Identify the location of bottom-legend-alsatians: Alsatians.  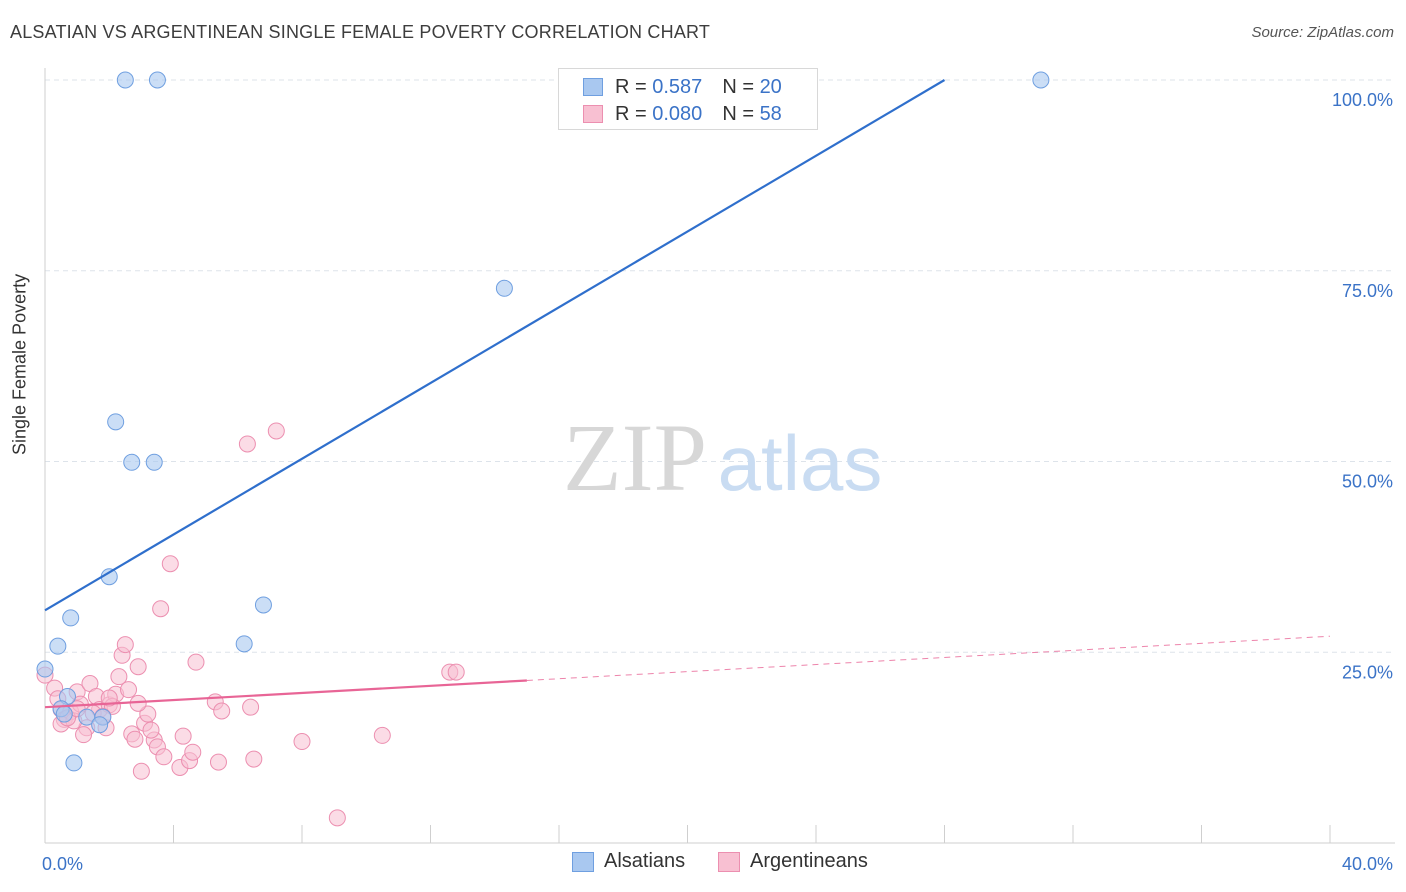
(628, 861).